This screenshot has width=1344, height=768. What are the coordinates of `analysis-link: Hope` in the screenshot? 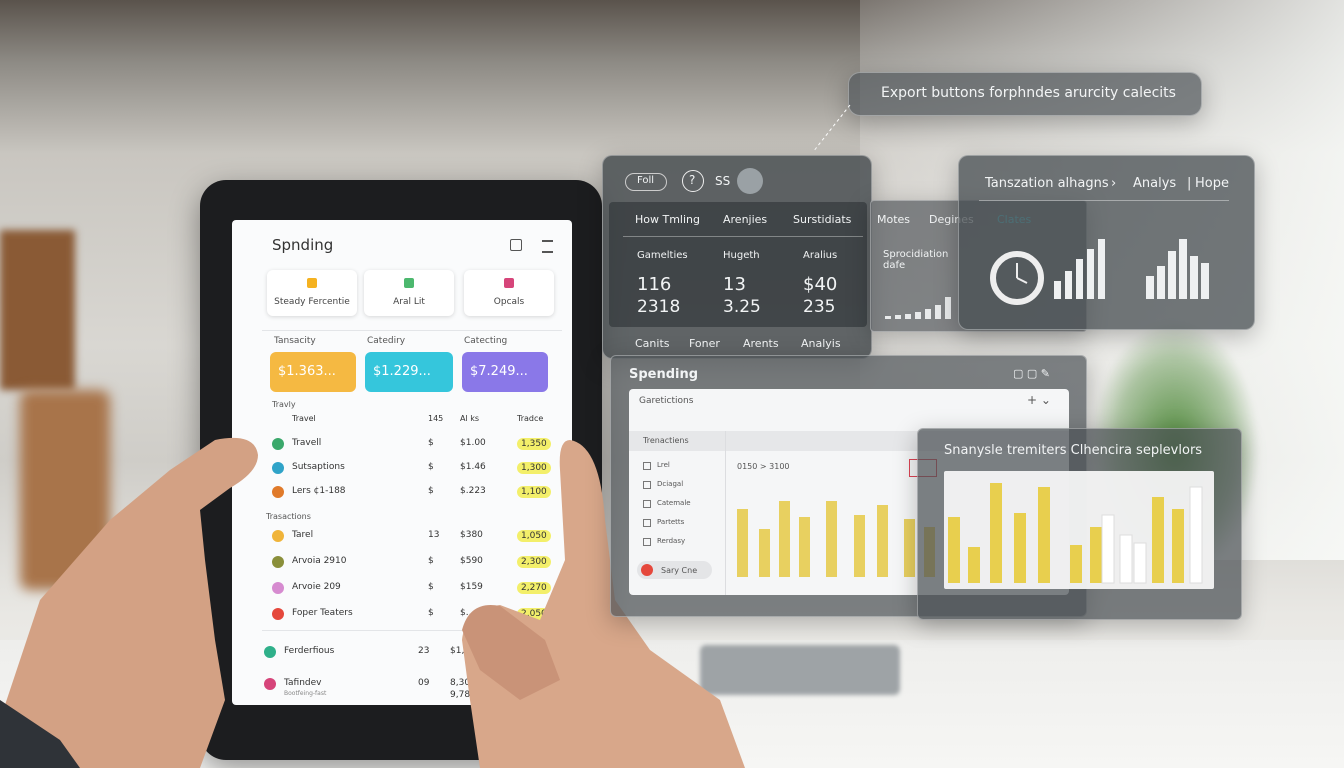 It's located at (1212, 183).